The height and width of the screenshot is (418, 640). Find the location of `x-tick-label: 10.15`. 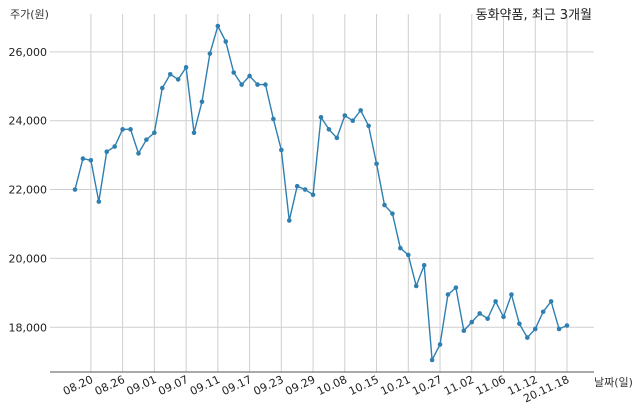

x-tick-label: 10.15 is located at coordinates (364, 385).